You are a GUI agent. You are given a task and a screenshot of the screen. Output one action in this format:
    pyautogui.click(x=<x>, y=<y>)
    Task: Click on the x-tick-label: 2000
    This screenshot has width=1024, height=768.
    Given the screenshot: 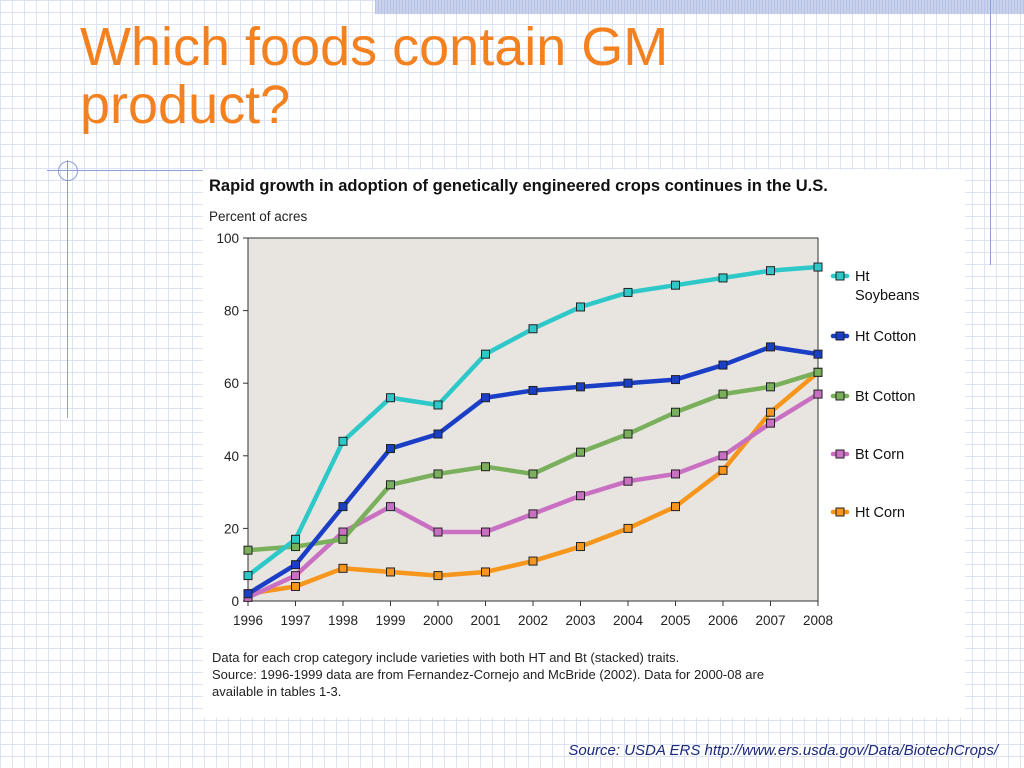 What is the action you would take?
    pyautogui.click(x=438, y=620)
    